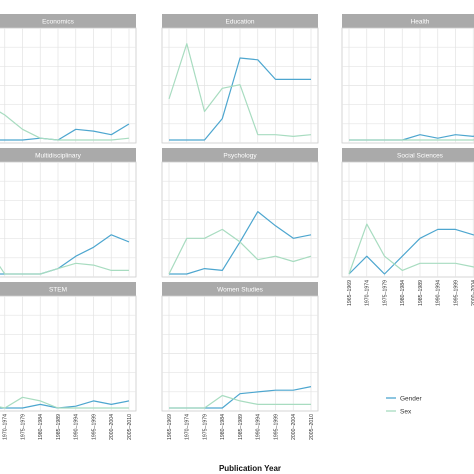  I want to click on facet-education: Education, so click(240, 79).